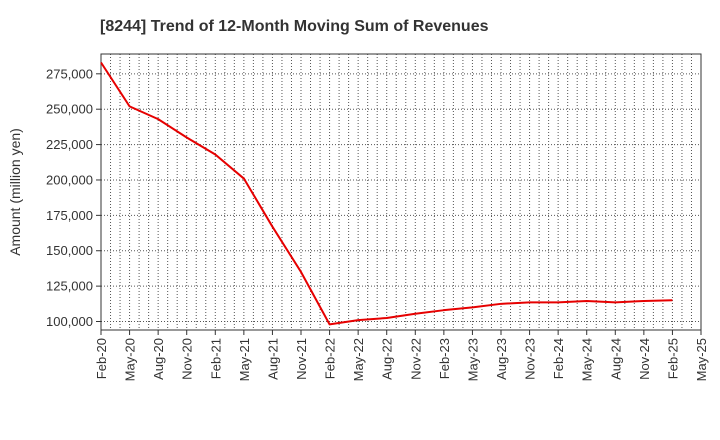 The image size is (720, 440). I want to click on x-tick-label: Aug-23, so click(501, 359).